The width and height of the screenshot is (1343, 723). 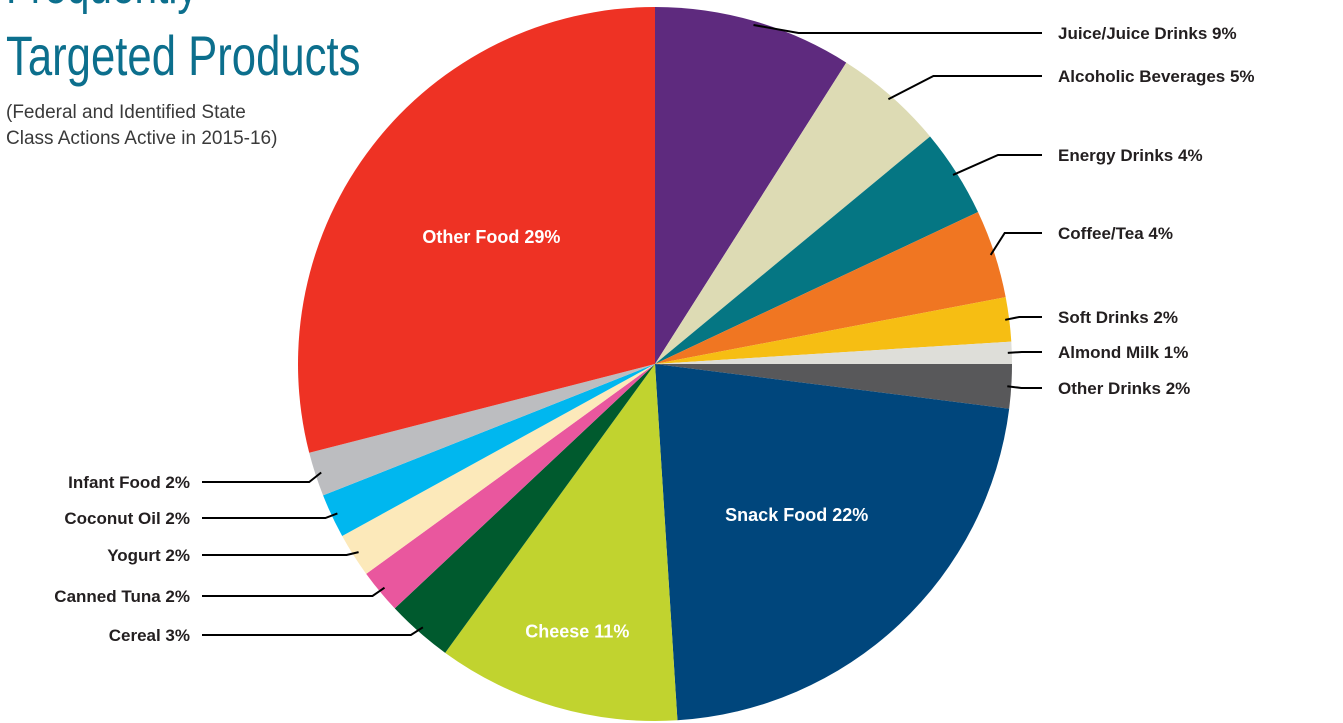 I want to click on slice-label-other-food: Other Food 29%, so click(x=491, y=237).